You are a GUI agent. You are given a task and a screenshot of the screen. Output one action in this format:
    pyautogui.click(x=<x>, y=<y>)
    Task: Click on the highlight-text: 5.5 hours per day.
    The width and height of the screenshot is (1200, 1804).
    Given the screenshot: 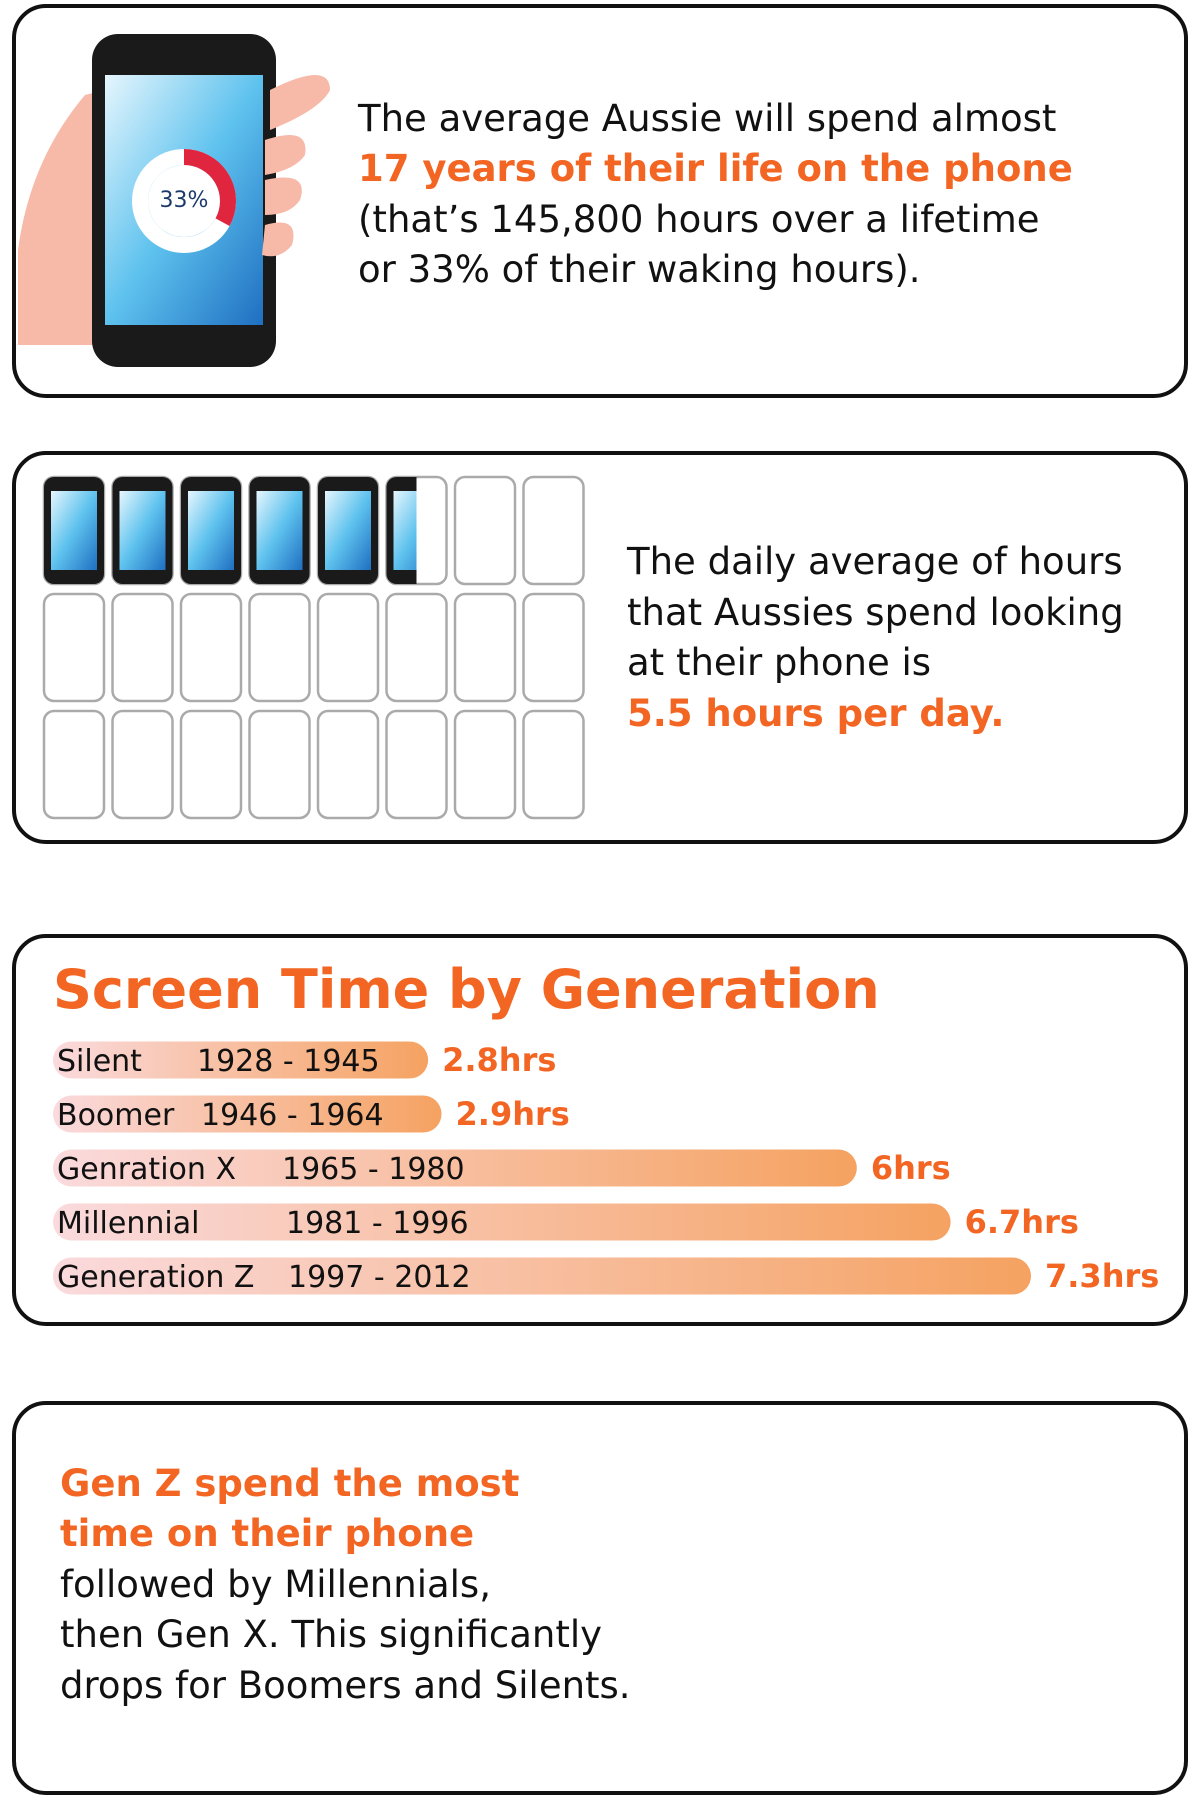 What is the action you would take?
    pyautogui.click(x=815, y=713)
    